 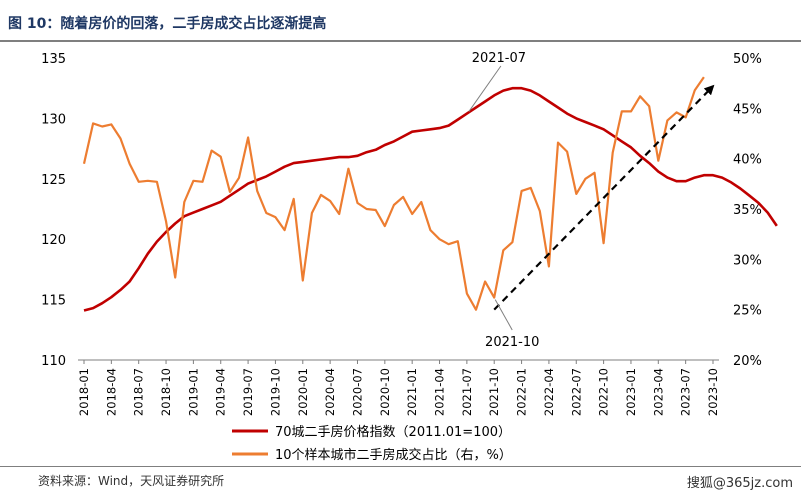 I want to click on title-bar: 图 10：随着房价的回落，二手房成交占比逐渐提高, so click(x=400, y=22).